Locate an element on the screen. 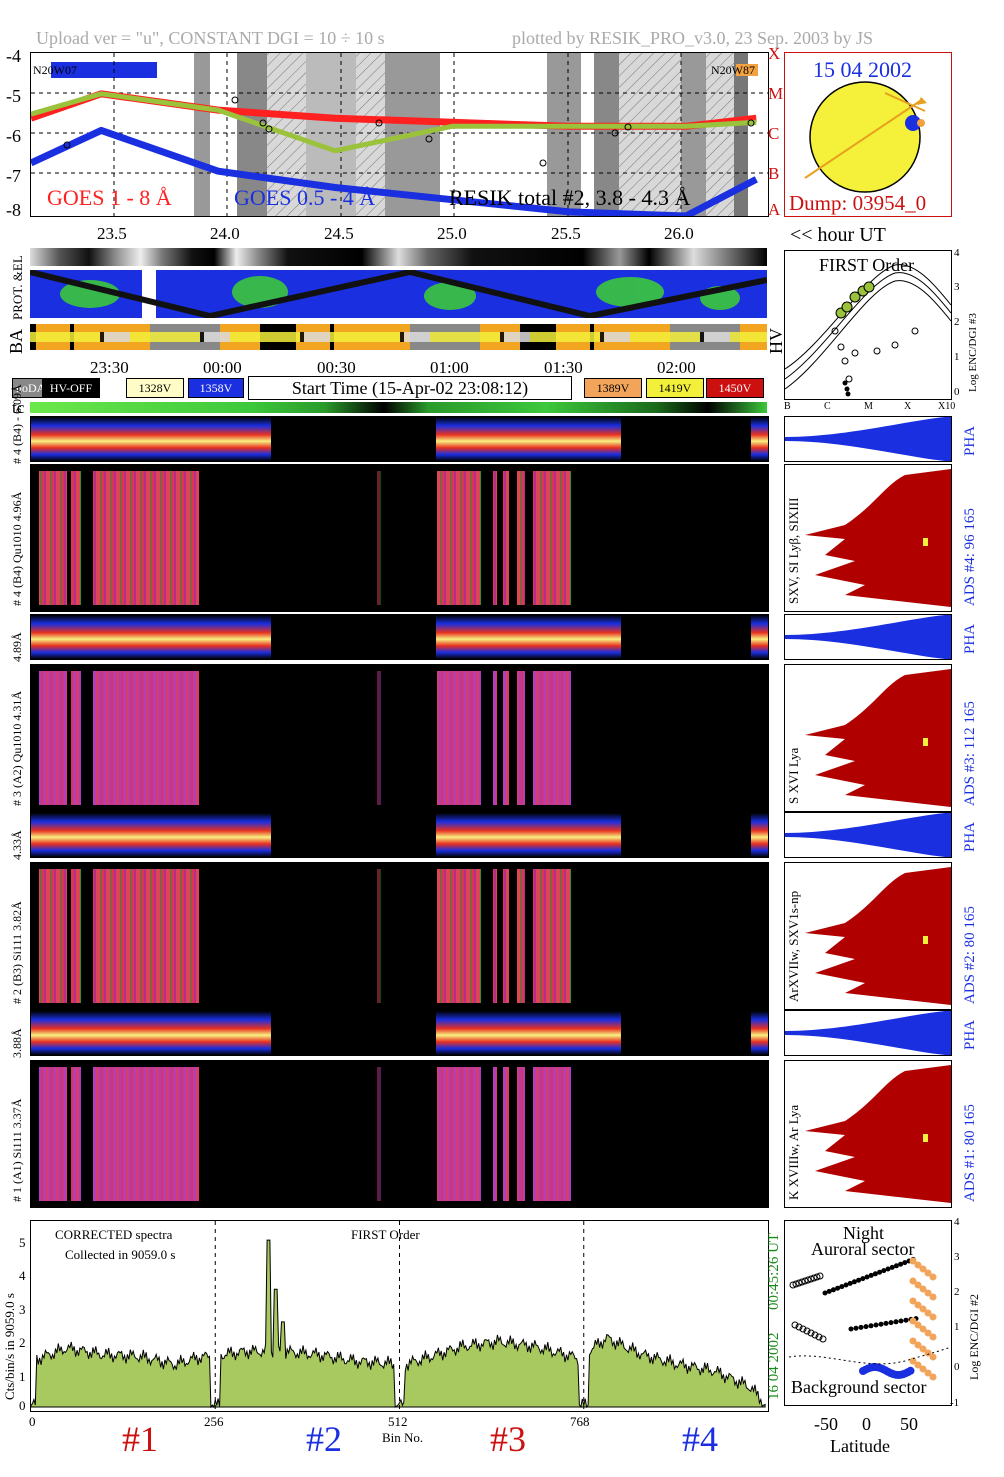 This screenshot has width=1004, height=1477. spectrogram is located at coordinates (399, 1134).